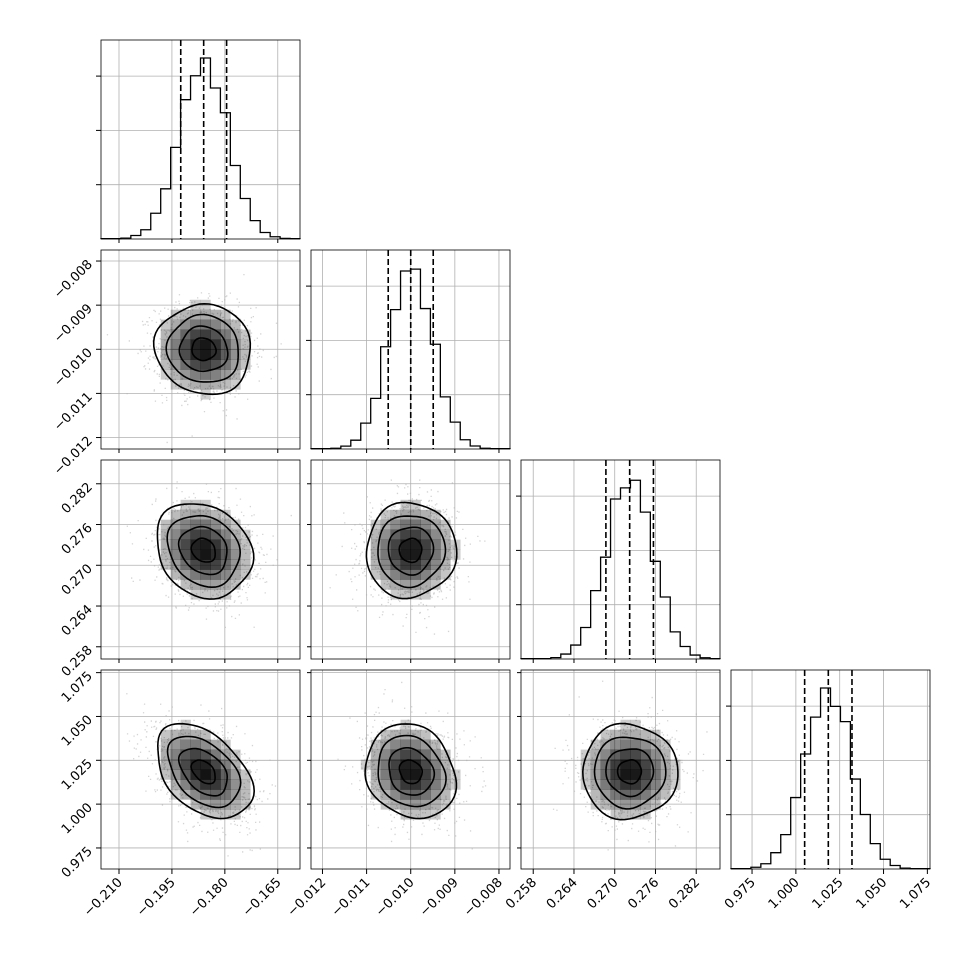 This screenshot has width=970, height=970. I want to click on x-tick-label: −0.010, so click(395, 897).